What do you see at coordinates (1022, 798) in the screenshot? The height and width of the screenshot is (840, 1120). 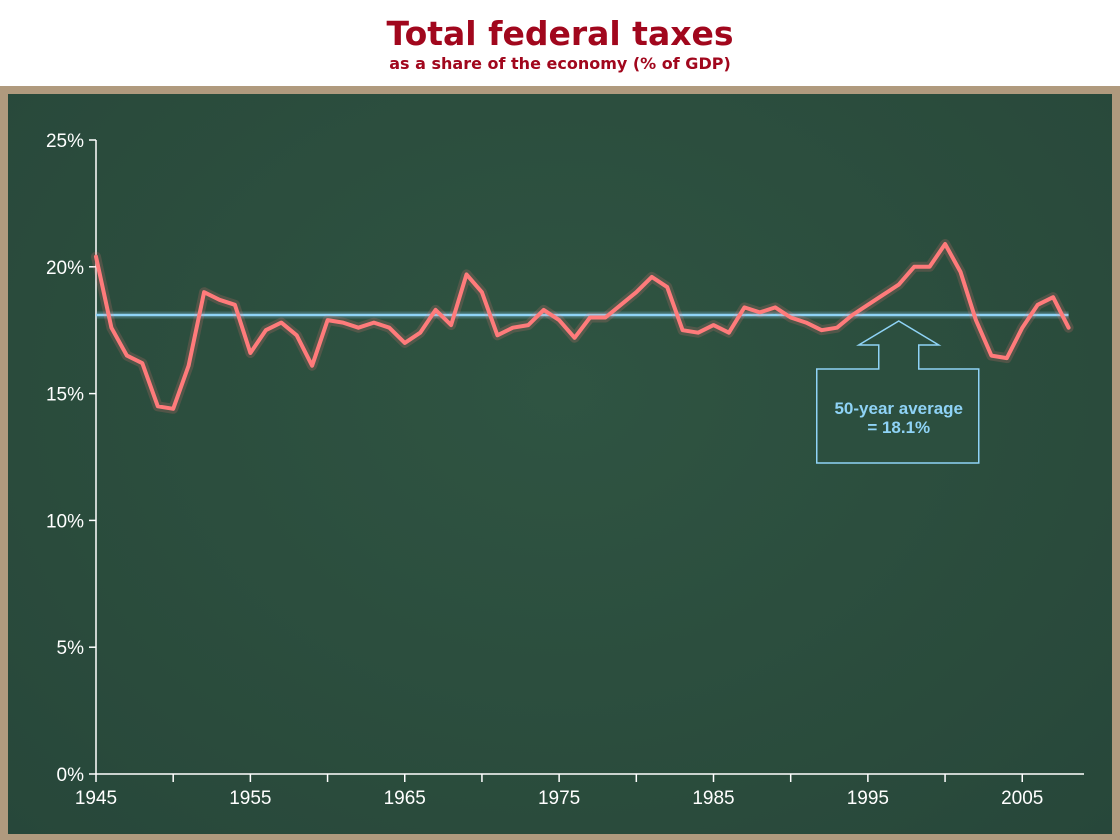 I see `x-tick-label: 2005` at bounding box center [1022, 798].